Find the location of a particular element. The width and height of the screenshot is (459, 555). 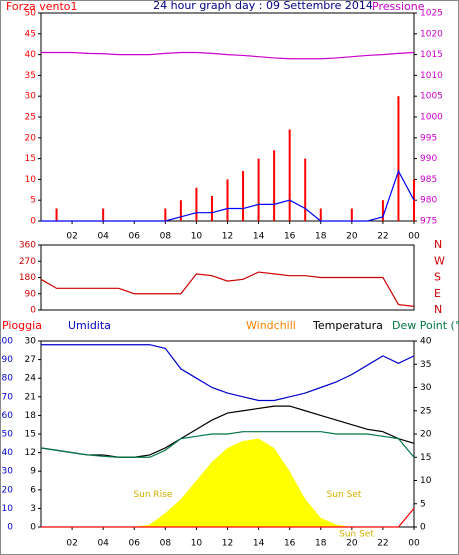

y2-tick-label: 15 is located at coordinates (425, 458).